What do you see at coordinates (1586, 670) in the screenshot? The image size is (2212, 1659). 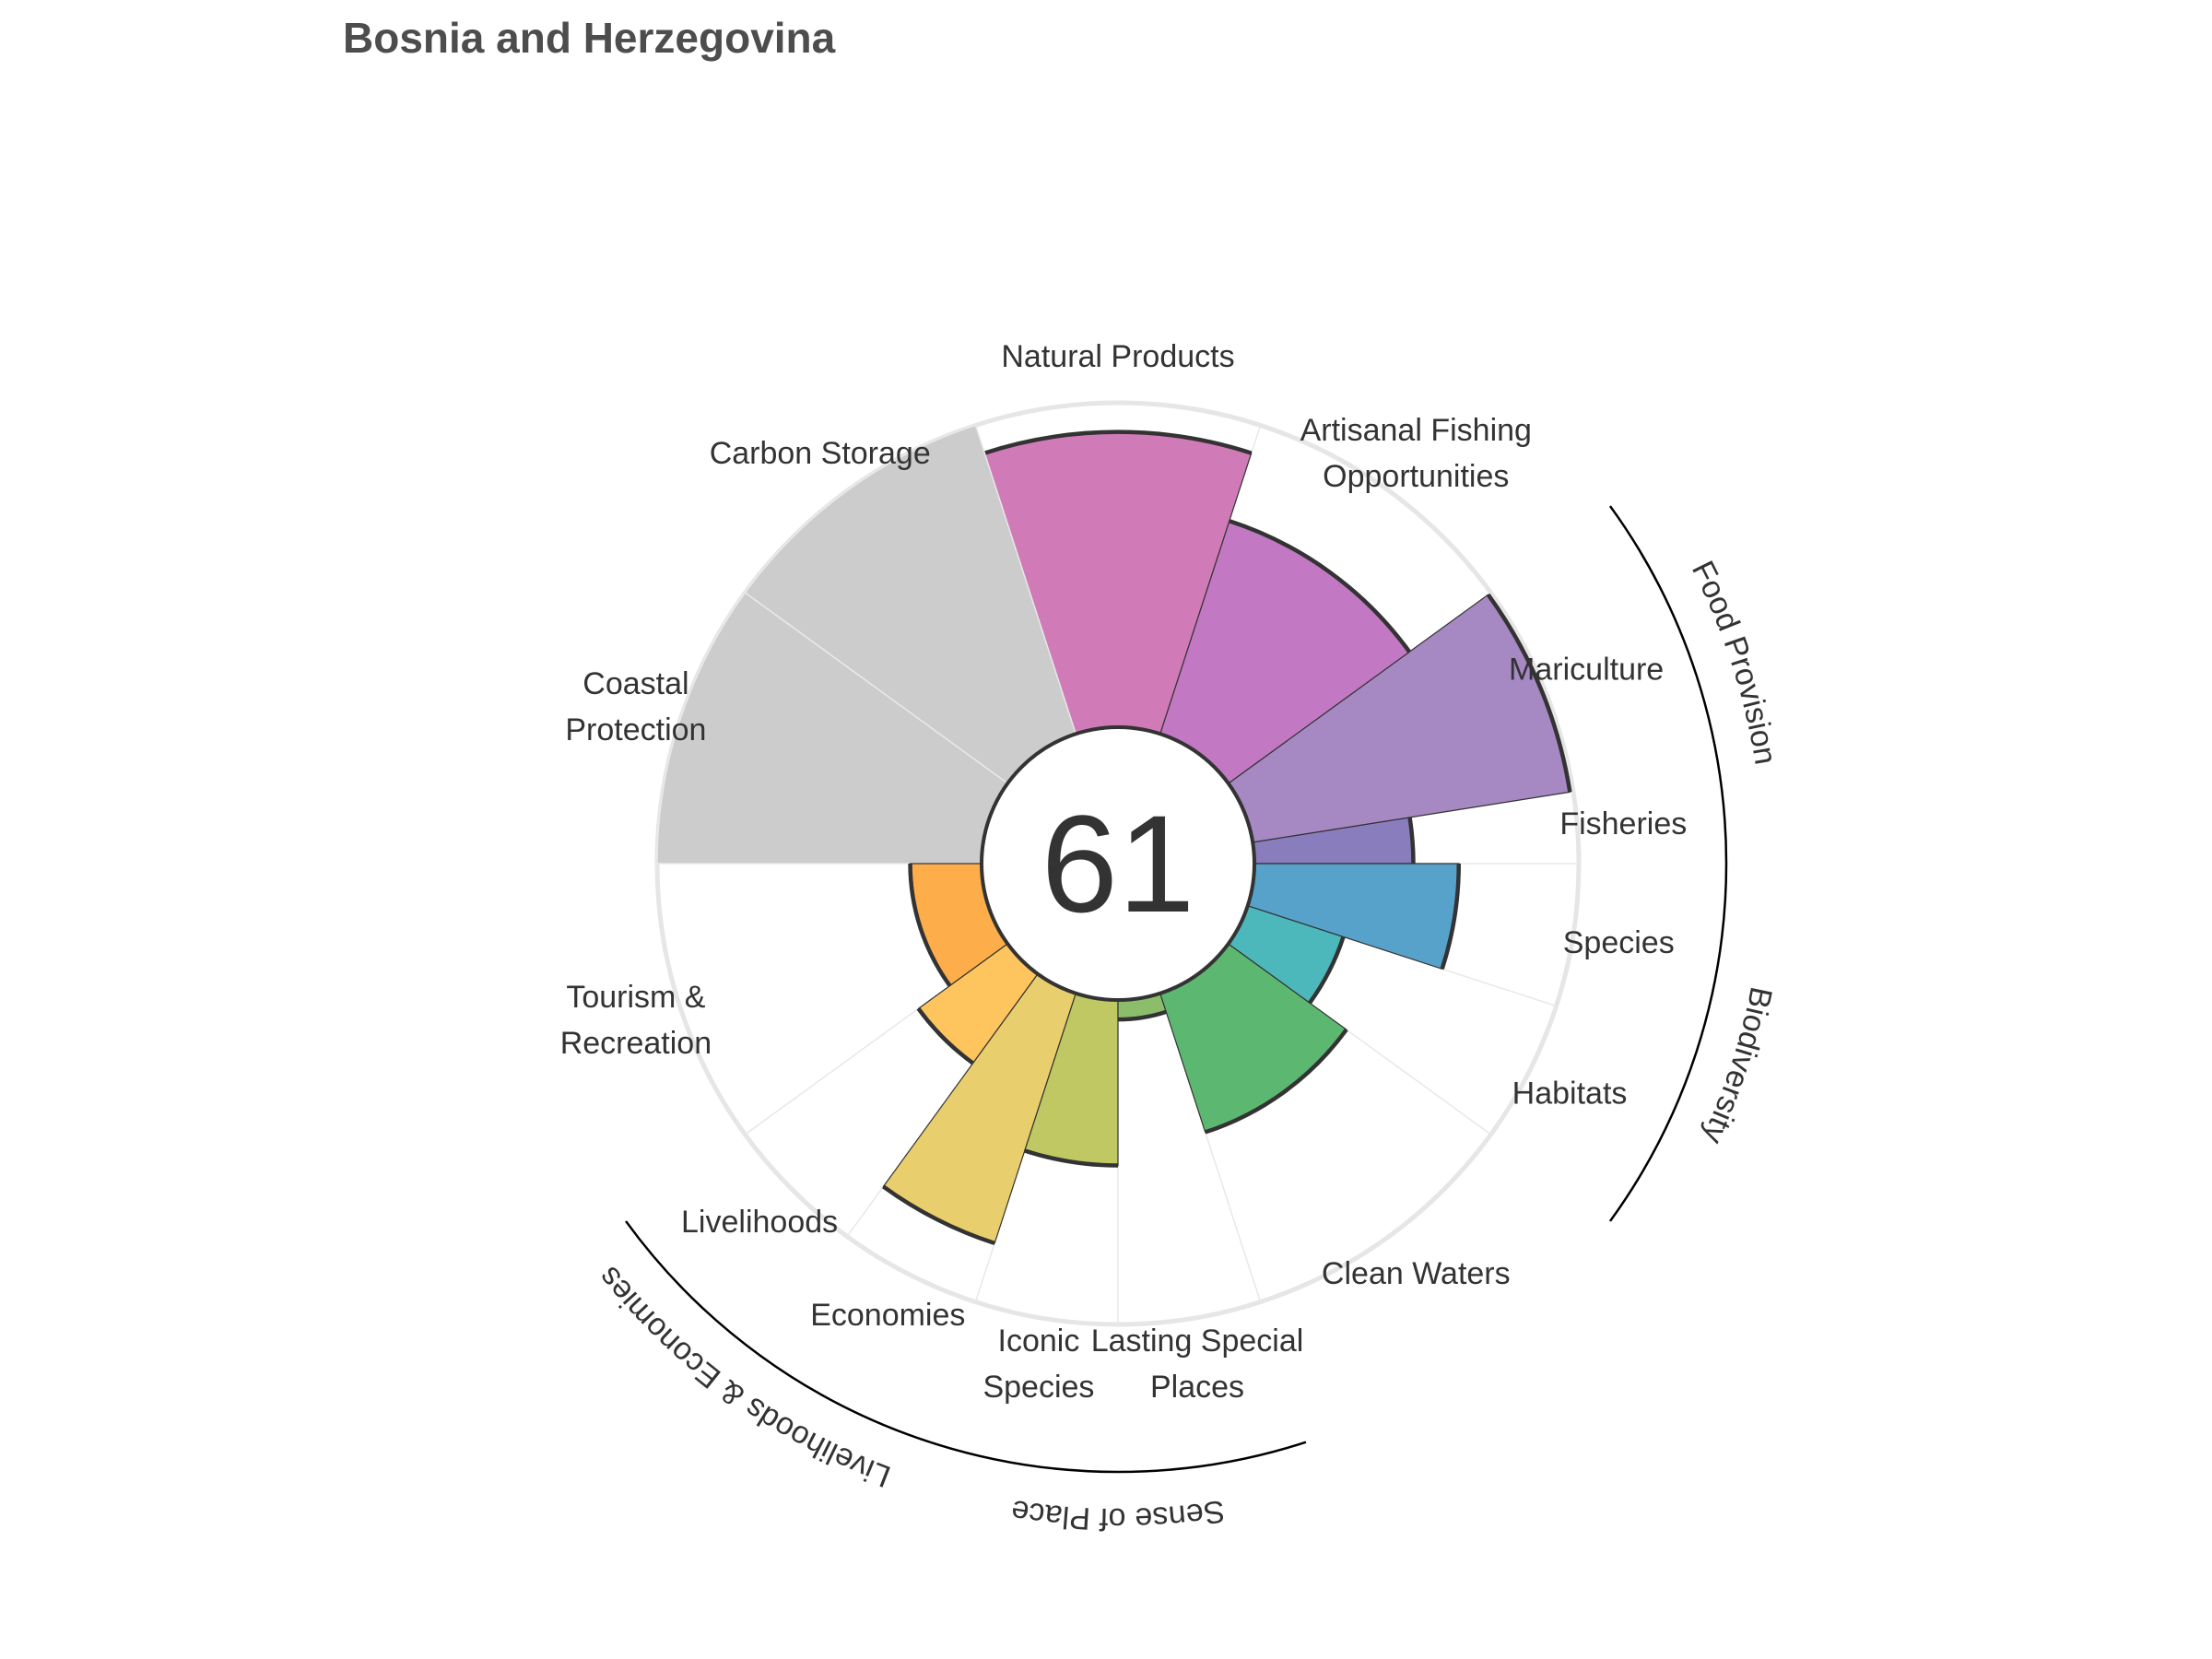 I see `petal-label: Mariculture` at bounding box center [1586, 670].